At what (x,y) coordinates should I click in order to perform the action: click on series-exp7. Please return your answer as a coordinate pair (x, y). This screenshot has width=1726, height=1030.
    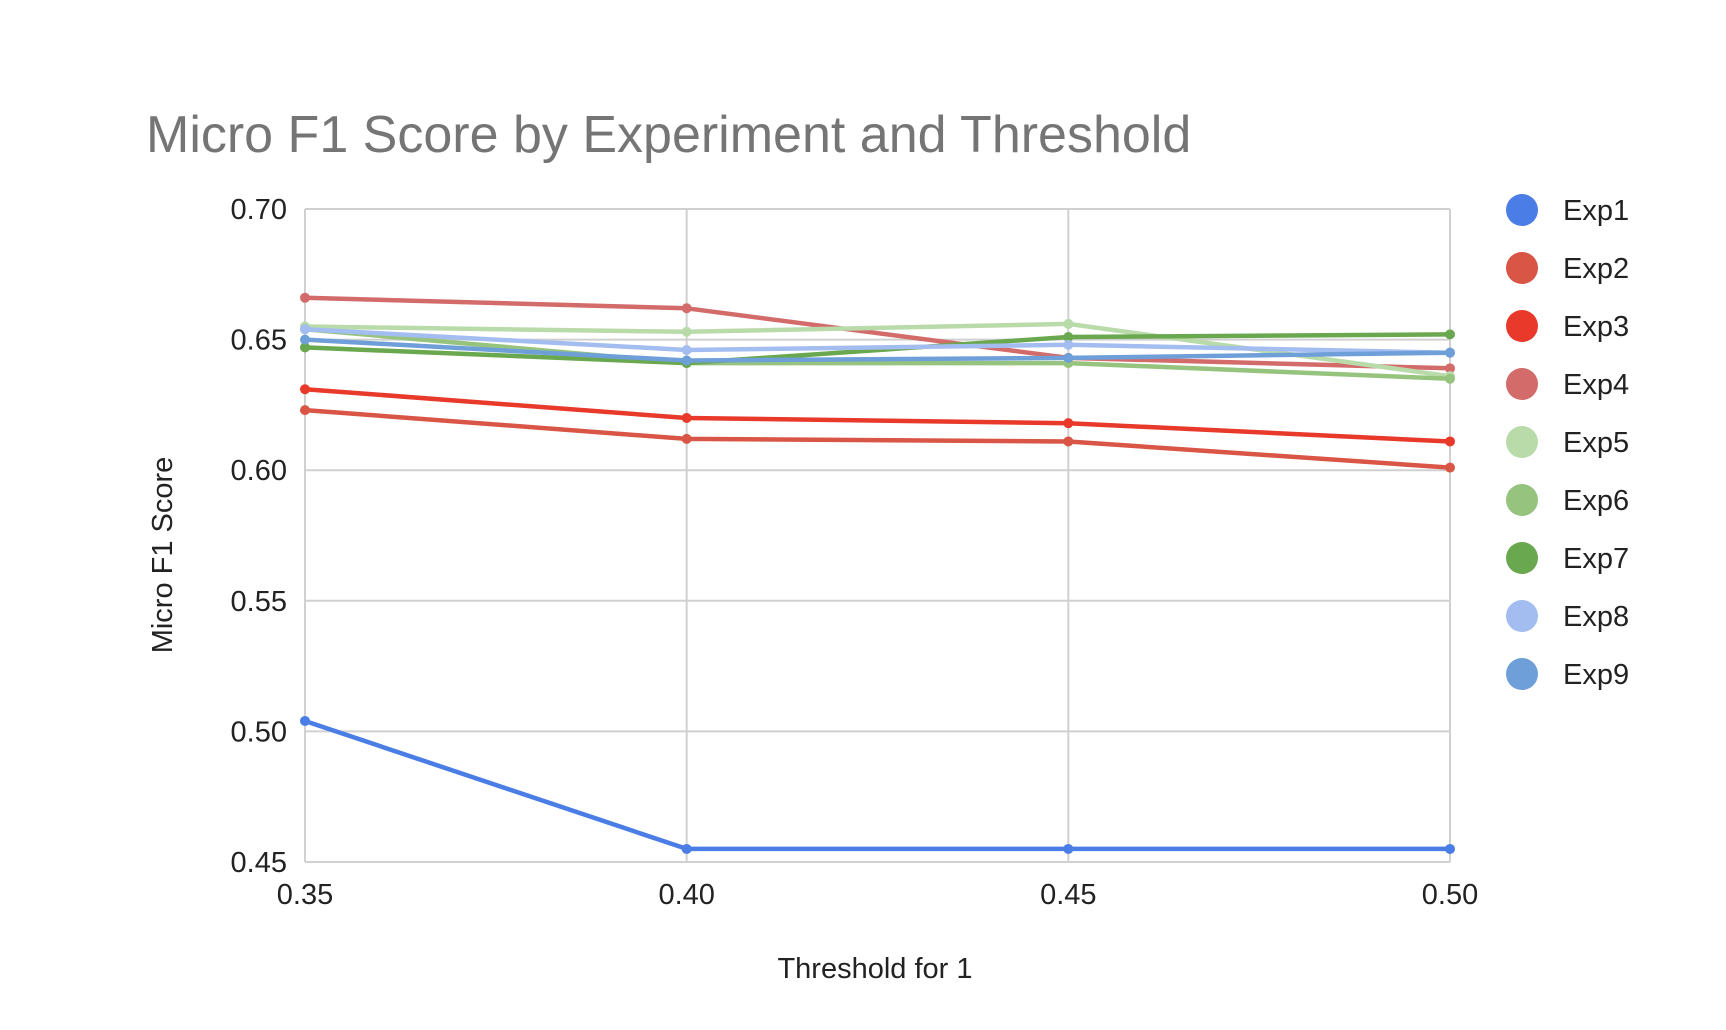
    Looking at the image, I should click on (877, 349).